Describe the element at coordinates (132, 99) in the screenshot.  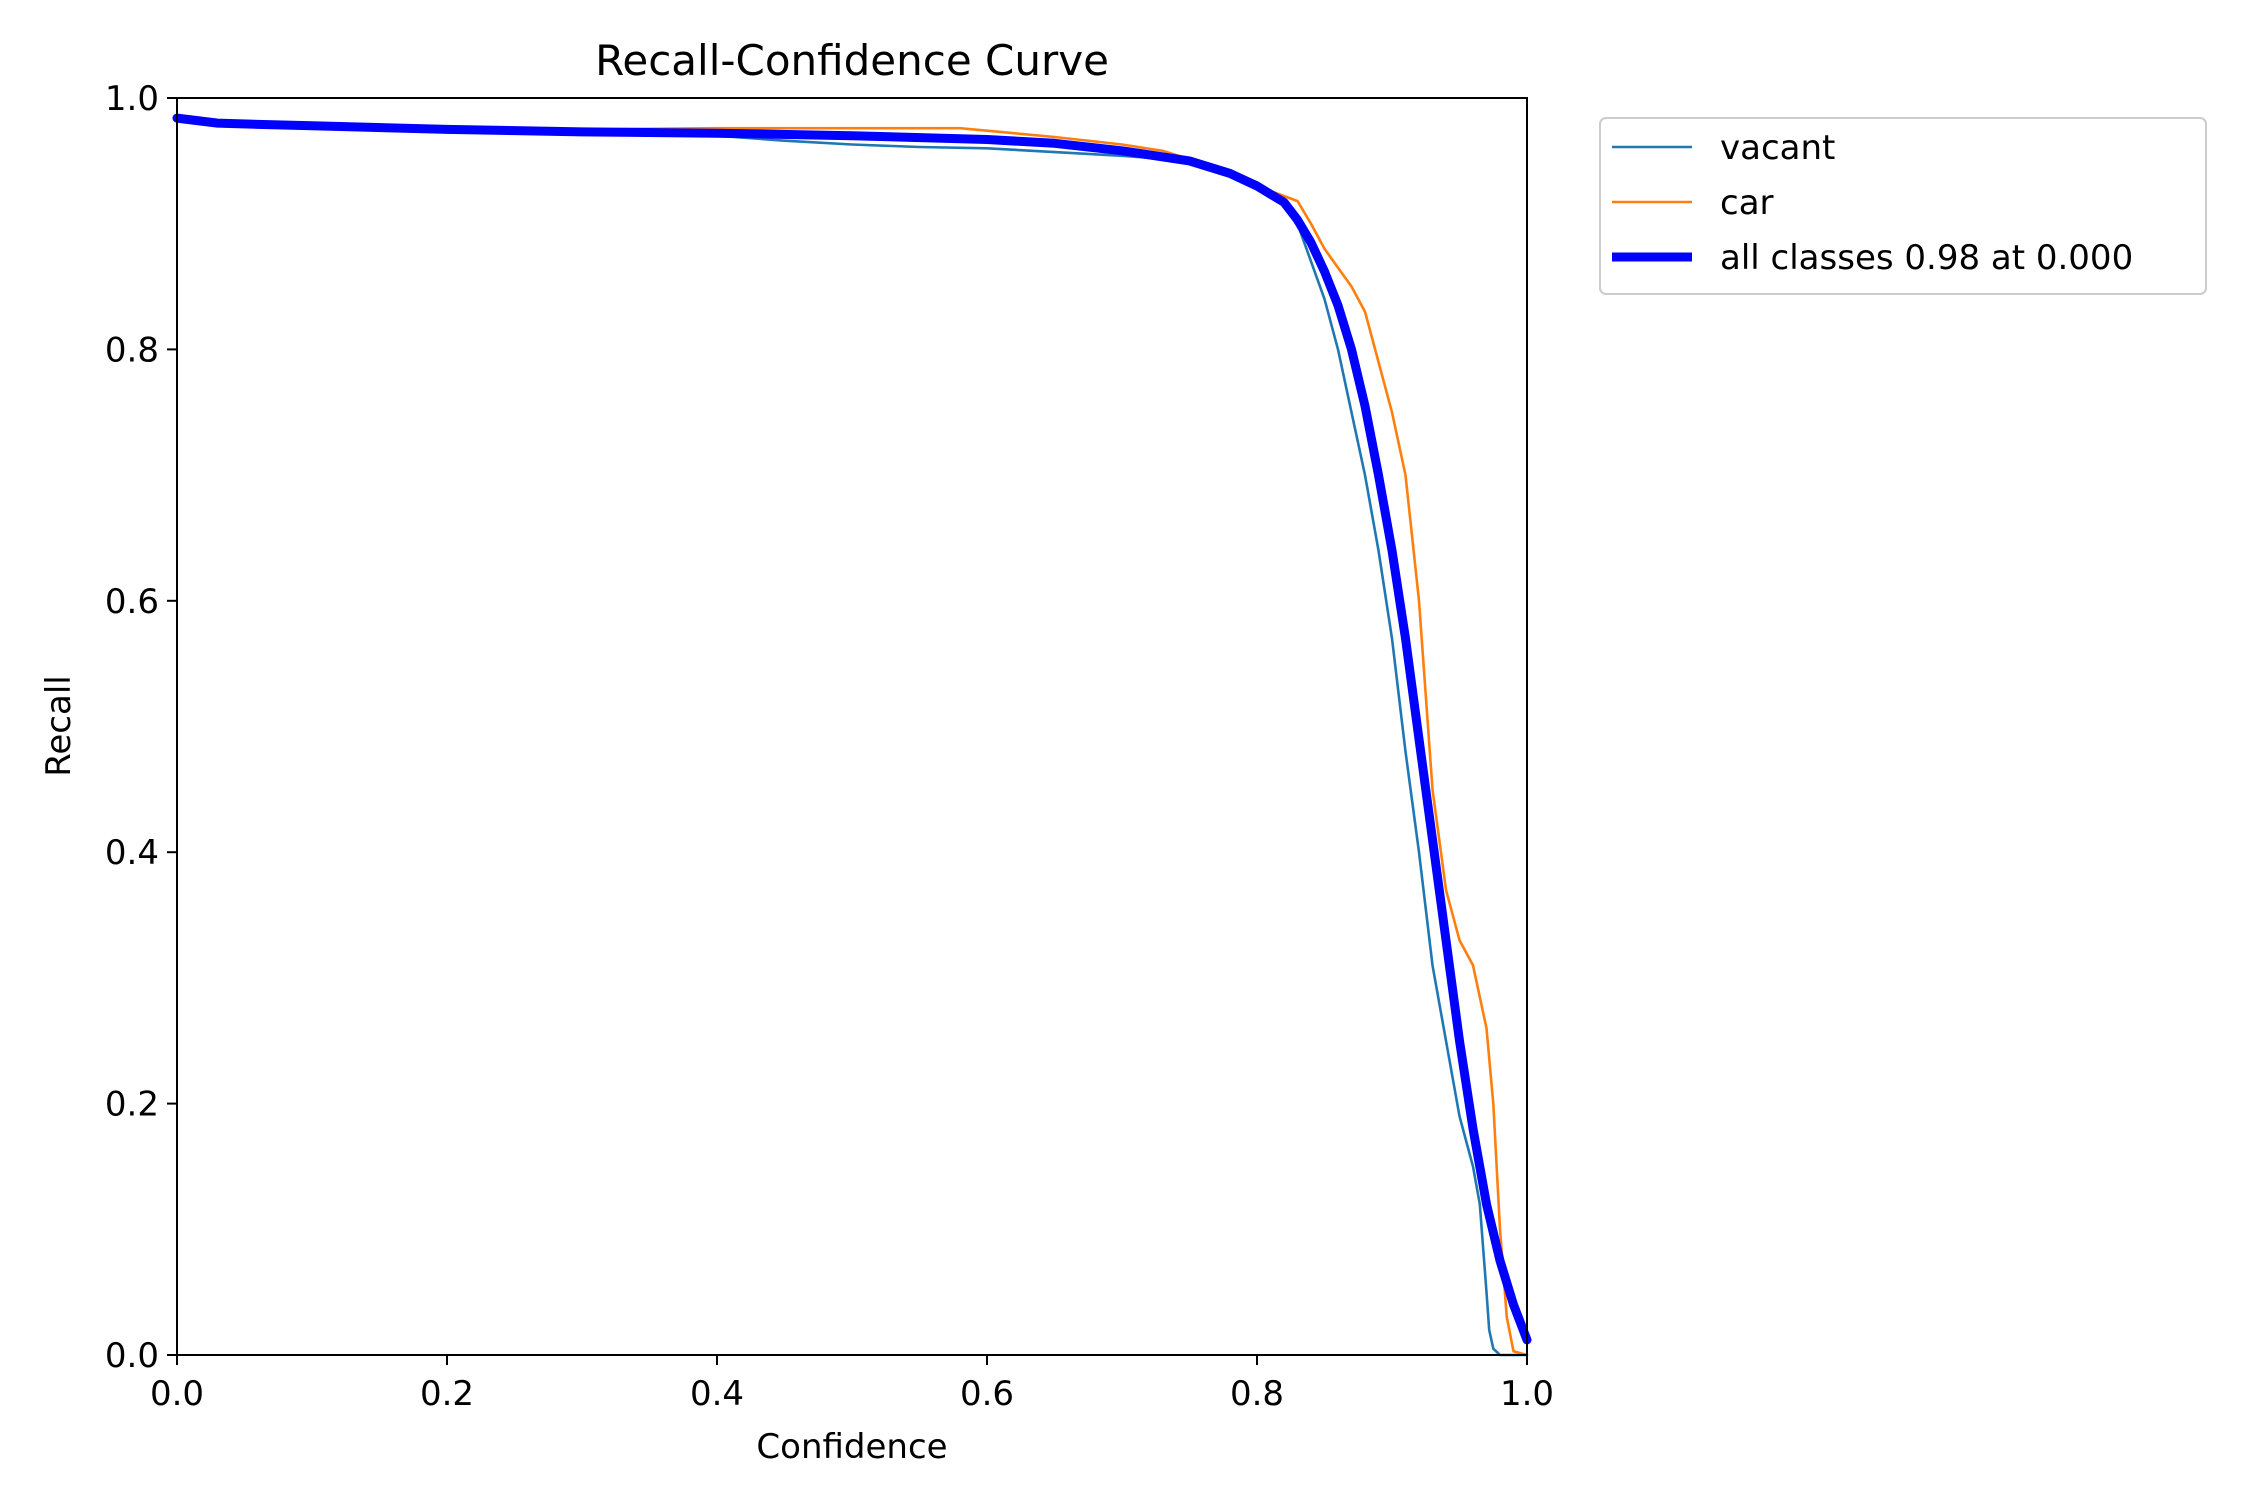
I see `y-tick-label: 1.0` at that location.